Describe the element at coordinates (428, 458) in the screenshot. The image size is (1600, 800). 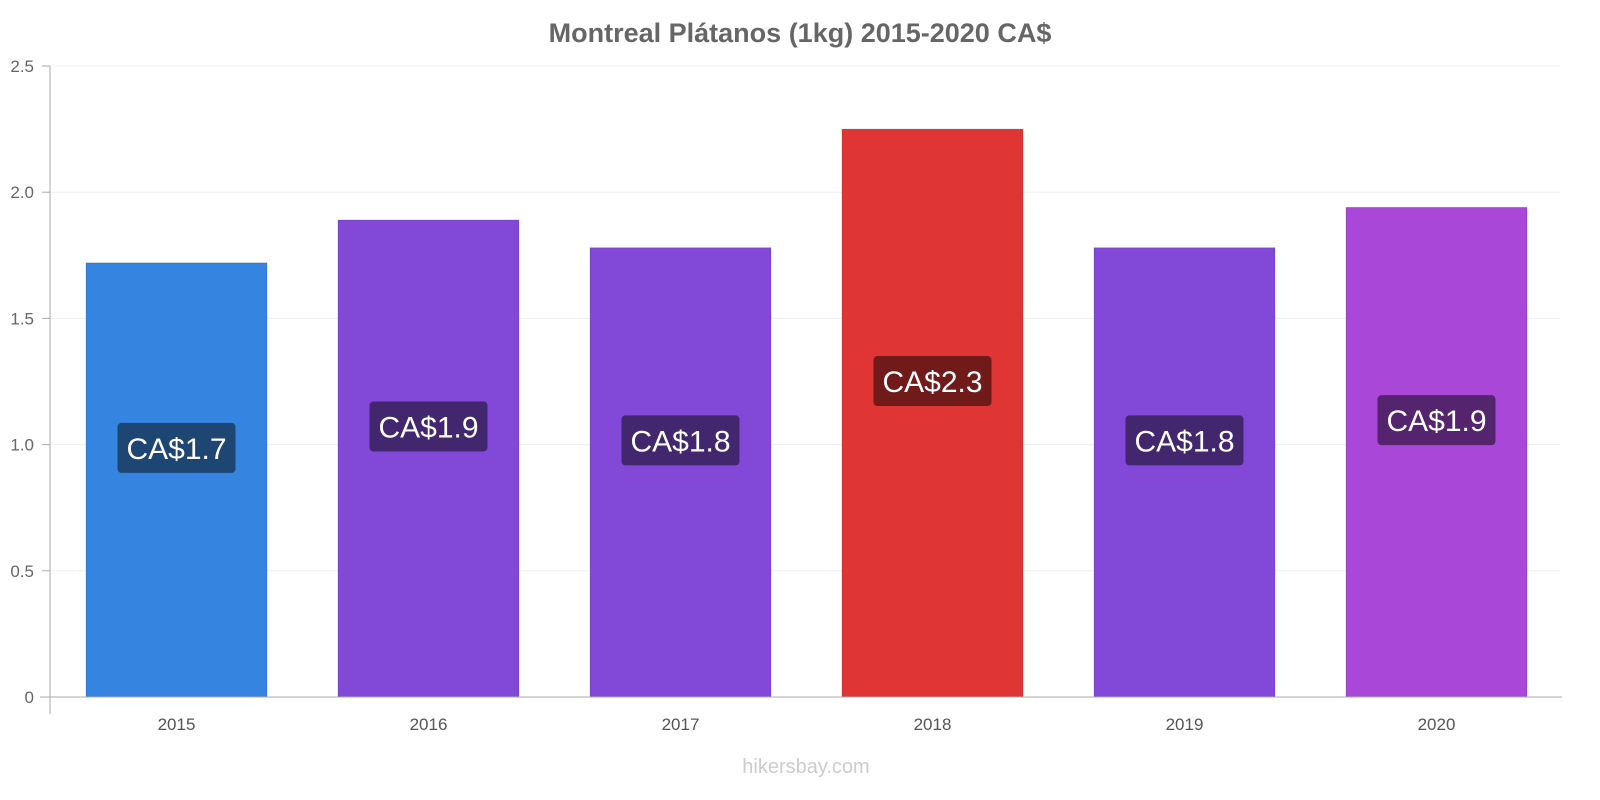
I see `bar-2016` at that location.